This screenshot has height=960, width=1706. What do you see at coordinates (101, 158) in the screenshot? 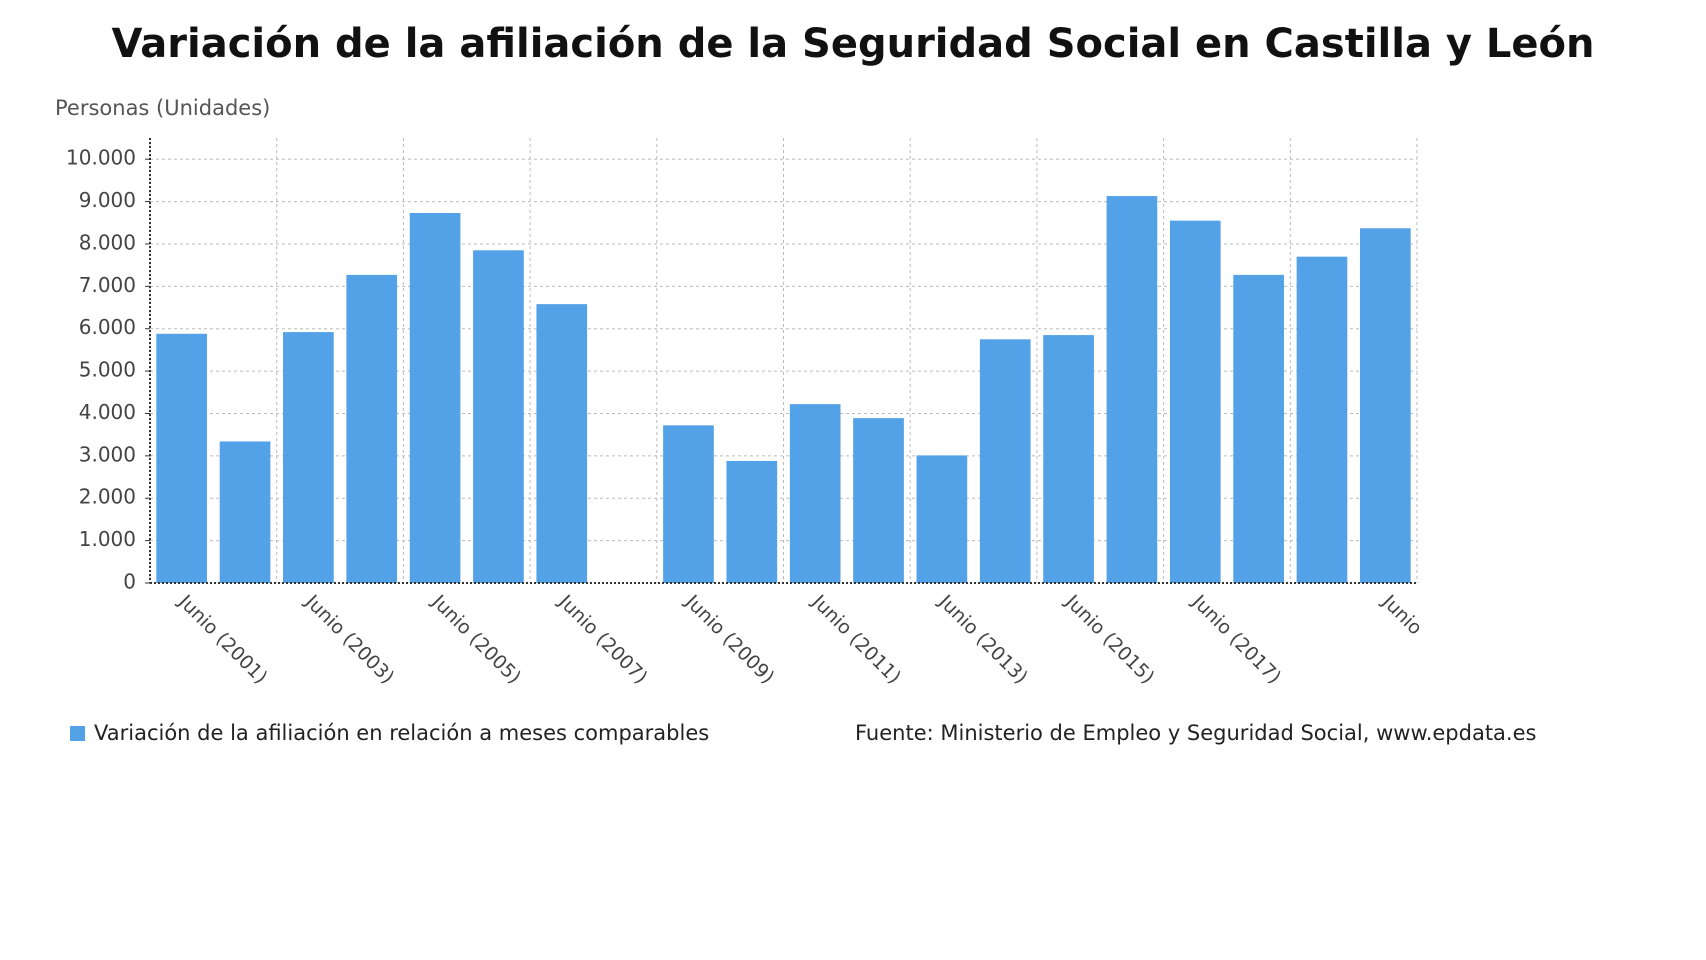
I see `y-tick-label: 10.000` at bounding box center [101, 158].